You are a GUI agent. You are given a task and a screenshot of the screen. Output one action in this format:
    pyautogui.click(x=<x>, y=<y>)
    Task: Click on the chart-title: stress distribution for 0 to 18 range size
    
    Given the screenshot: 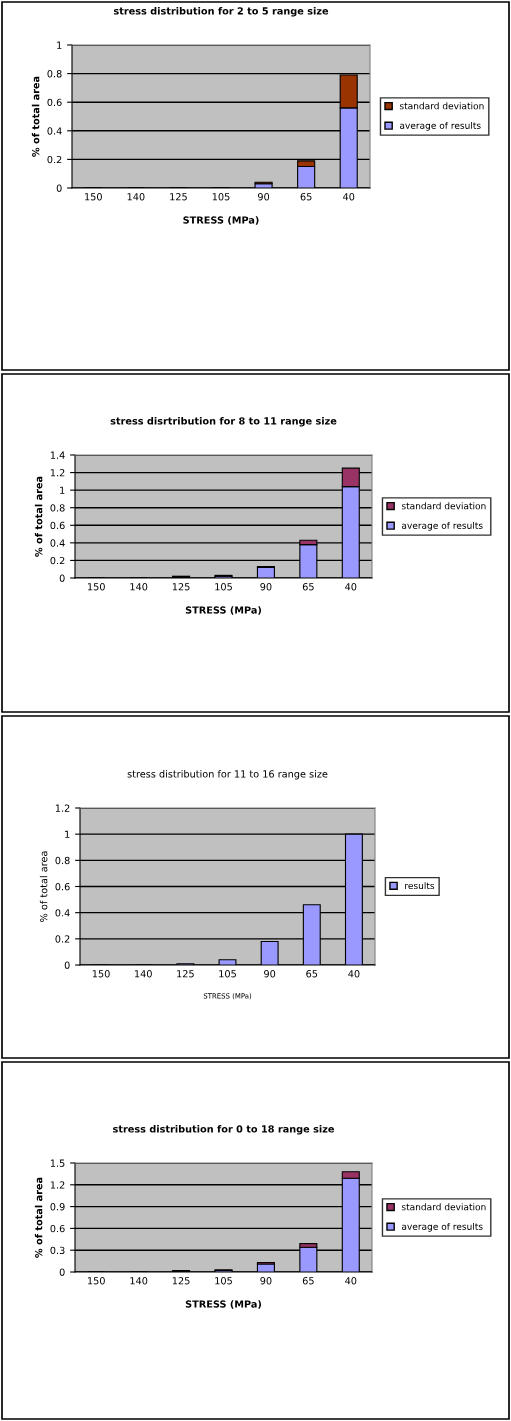 What is the action you would take?
    pyautogui.click(x=223, y=1130)
    